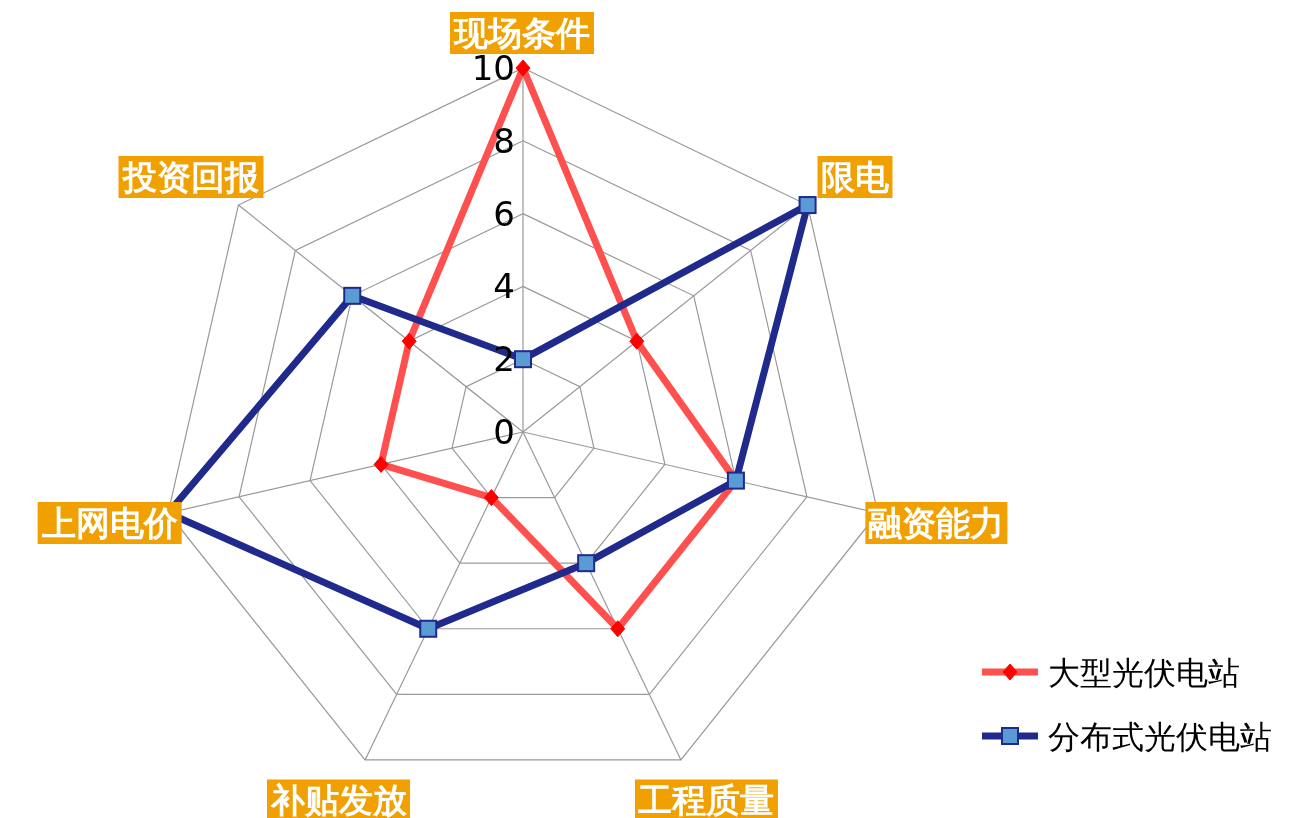  What do you see at coordinates (190, 176) in the screenshot?
I see `spoke-label: 投资回报` at bounding box center [190, 176].